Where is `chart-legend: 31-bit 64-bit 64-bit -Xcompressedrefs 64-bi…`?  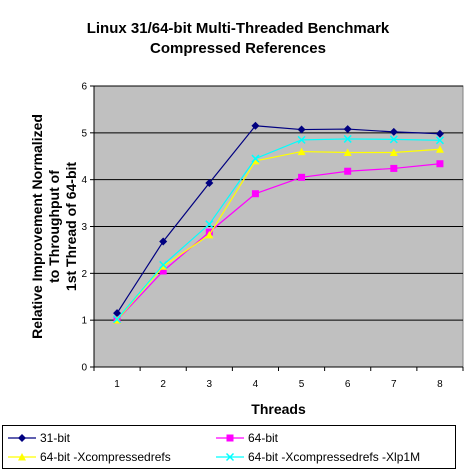 chart-legend: 31-bit 64-bit 64-bit -Xcompressedrefs 64-bi… is located at coordinates (229, 447).